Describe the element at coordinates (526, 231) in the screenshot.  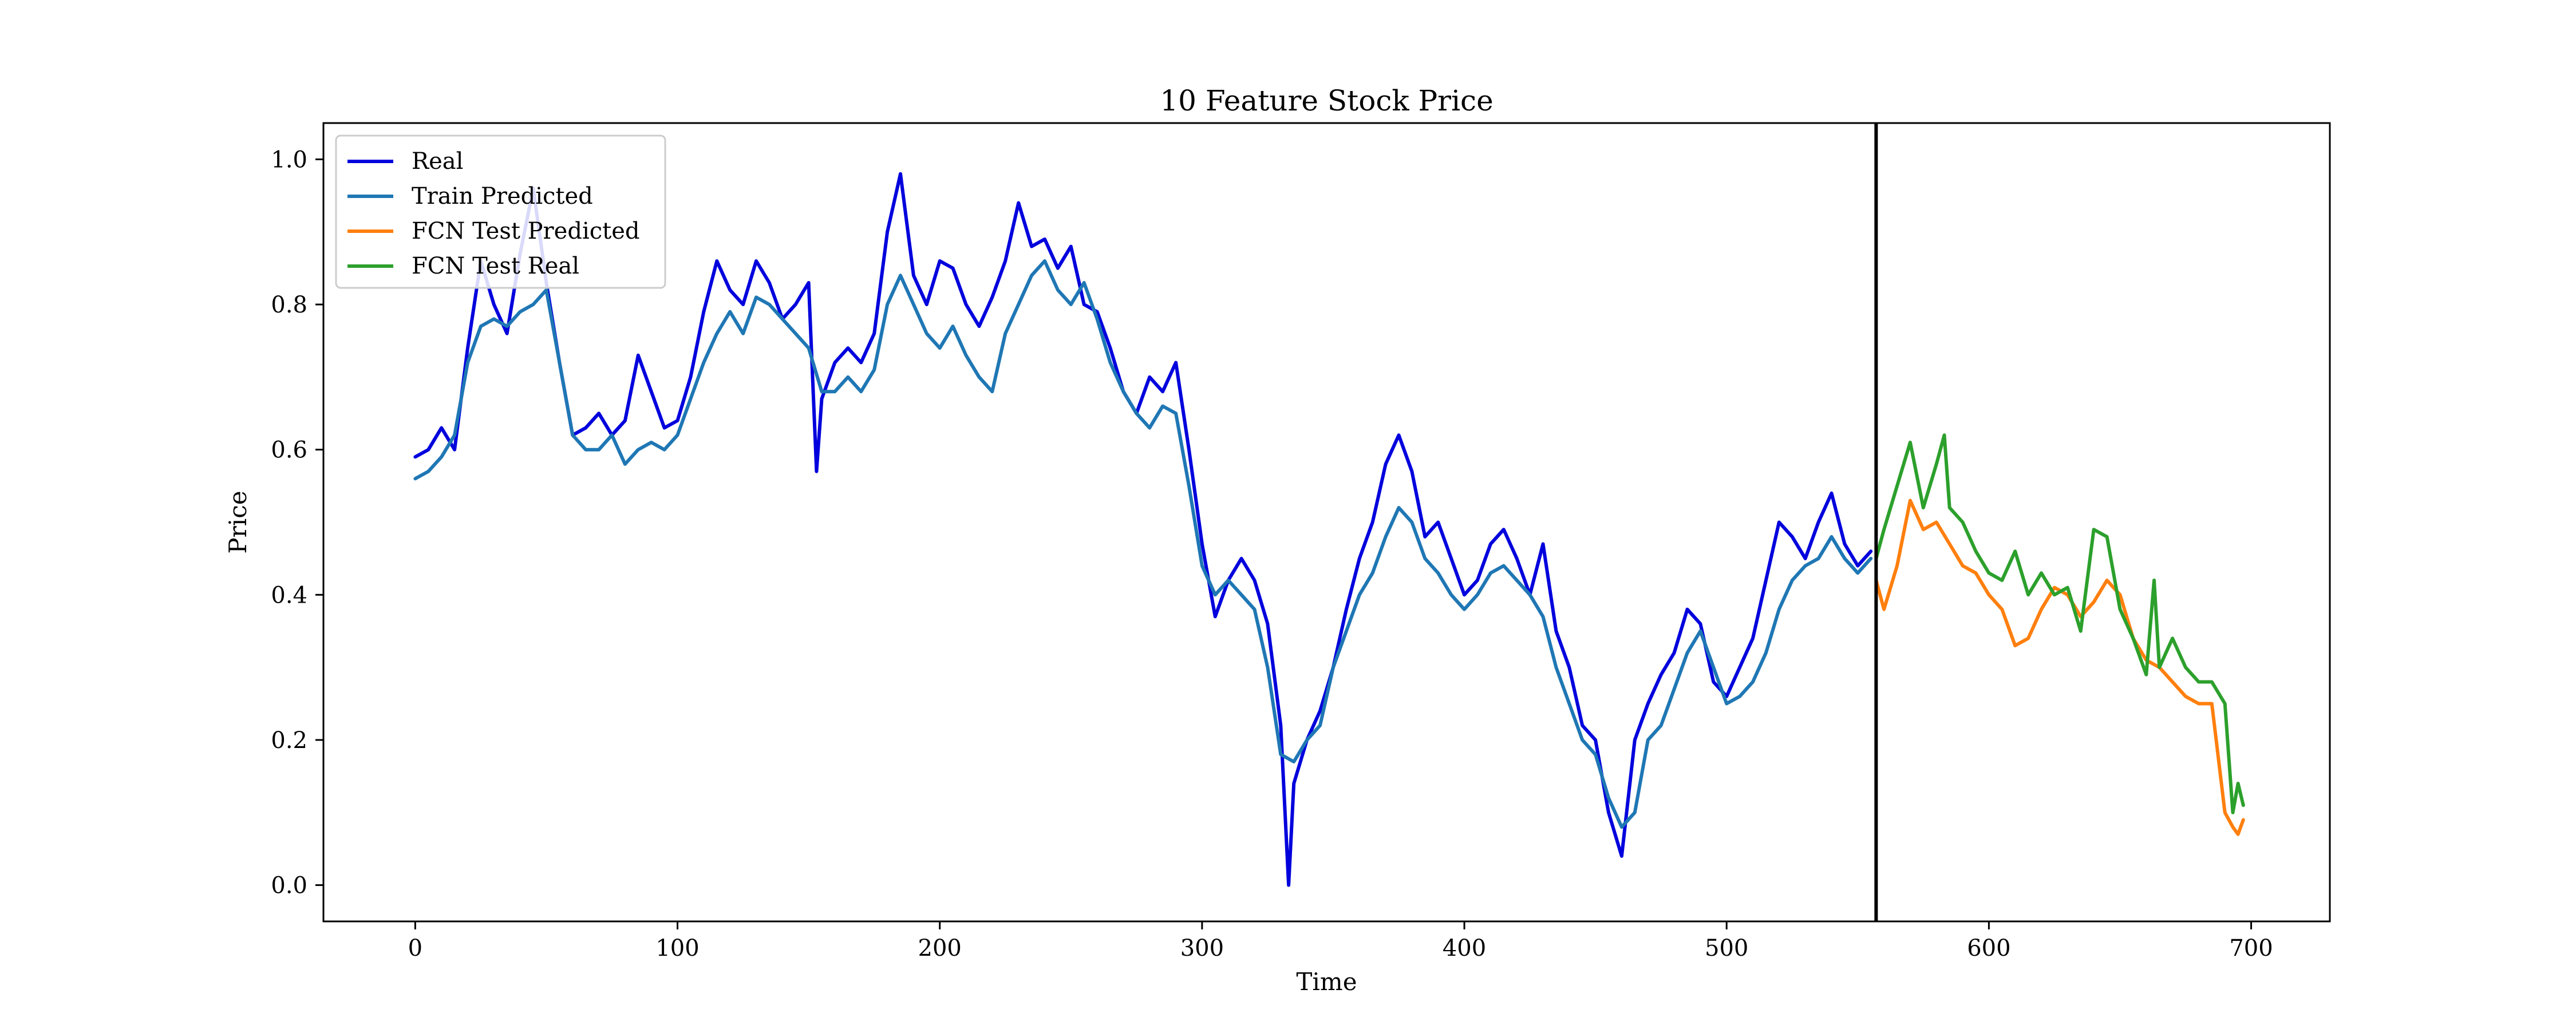
I see `legend-label: FCN Test Predicted` at that location.